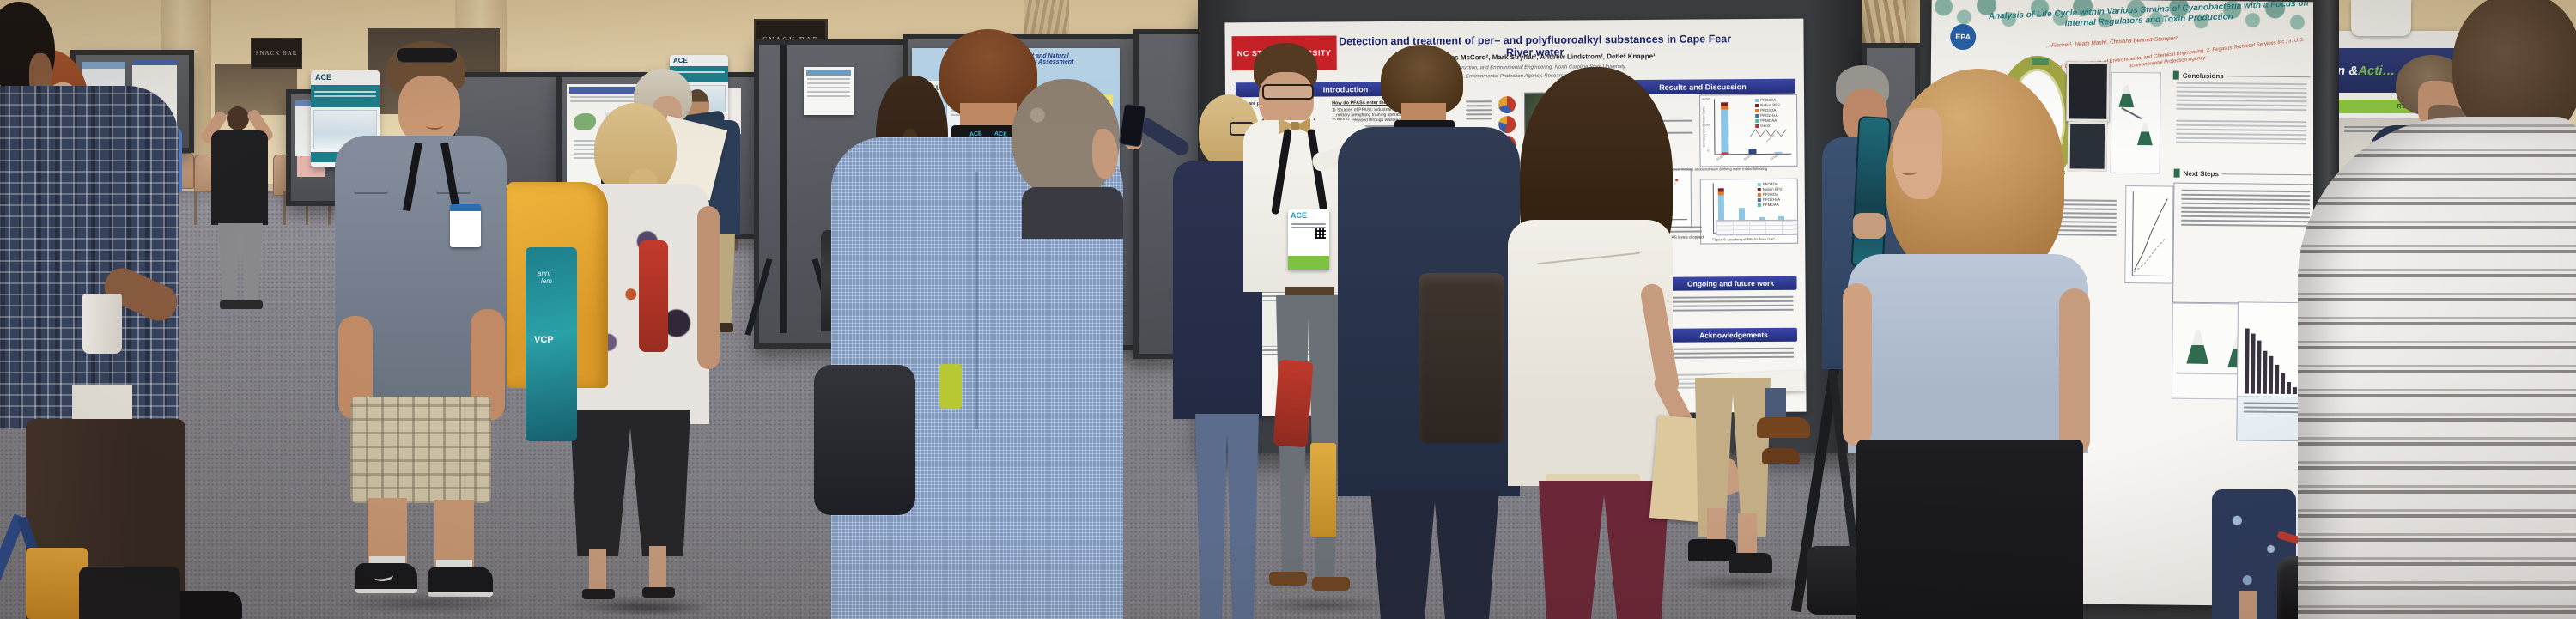 Image resolution: width=2576 pixels, height=619 pixels. I want to click on chest-pocket, so click(371, 188).